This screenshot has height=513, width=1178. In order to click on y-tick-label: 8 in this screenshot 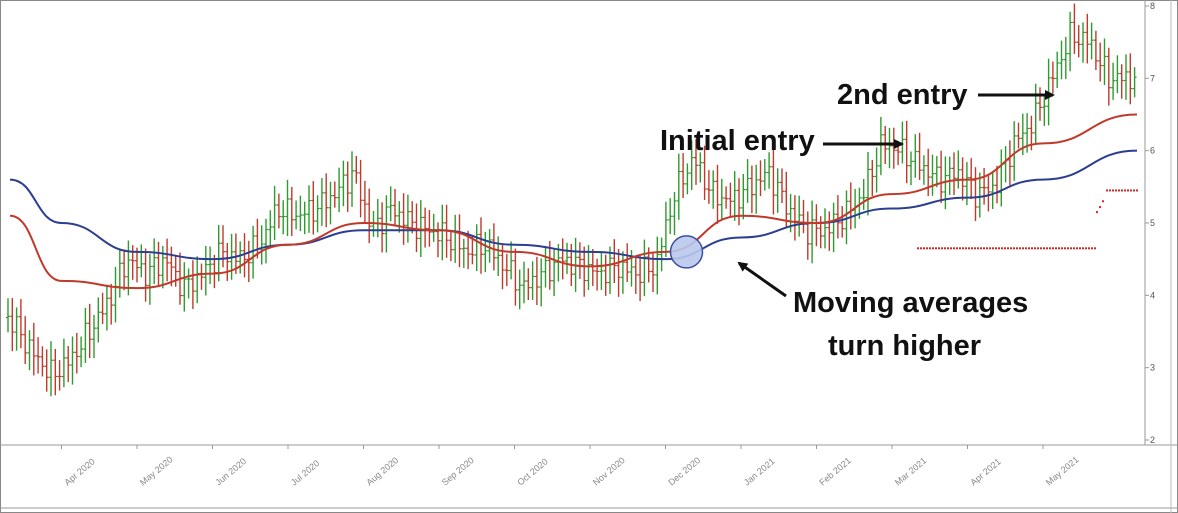, I will do `click(1152, 6)`.